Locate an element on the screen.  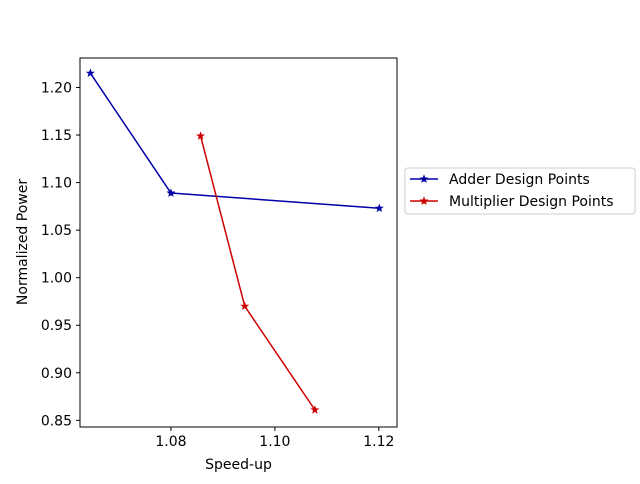
x-tick-label: 1.12 is located at coordinates (378, 442).